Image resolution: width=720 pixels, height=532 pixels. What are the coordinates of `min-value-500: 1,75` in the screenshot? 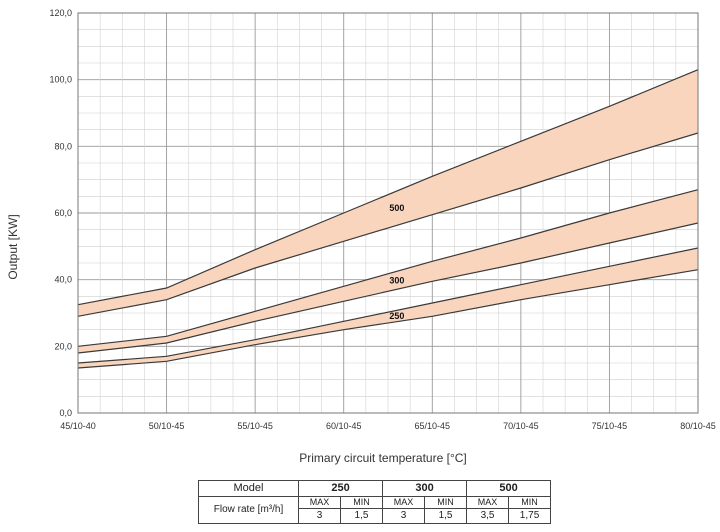 It's located at (530, 516).